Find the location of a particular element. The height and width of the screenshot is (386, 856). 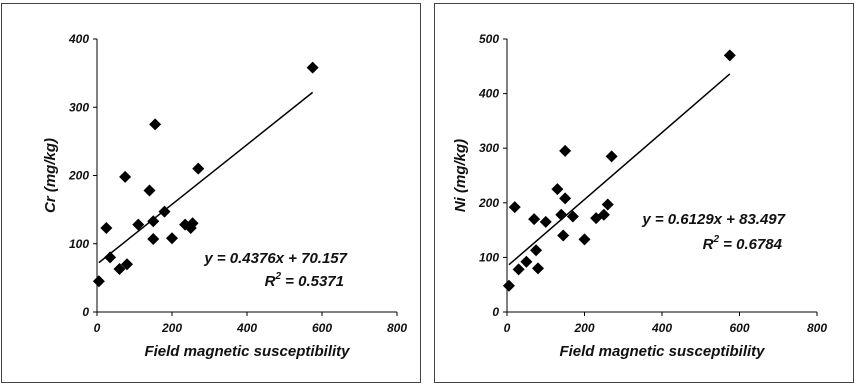

y-axis-label: Ni (mg/kg) is located at coordinates (460, 175).